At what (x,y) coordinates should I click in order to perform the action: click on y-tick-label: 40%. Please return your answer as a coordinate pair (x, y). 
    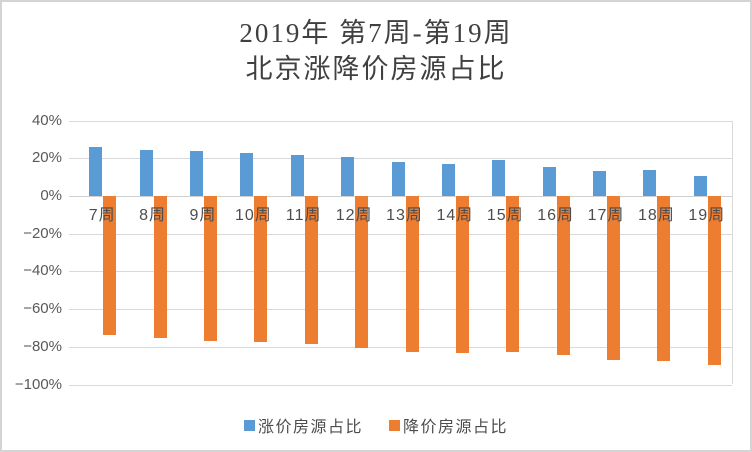
    Looking at the image, I should click on (46, 120).